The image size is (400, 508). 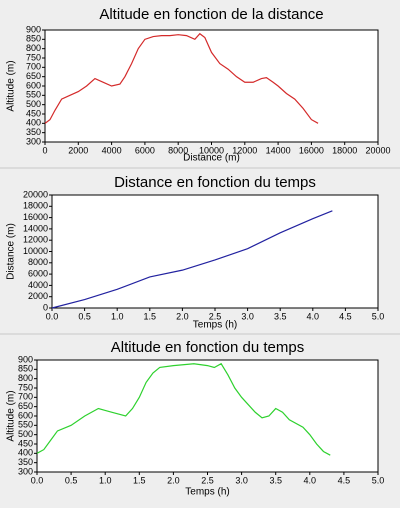 What do you see at coordinates (311, 150) in the screenshot?
I see `x-tick-label: 16000` at bounding box center [311, 150].